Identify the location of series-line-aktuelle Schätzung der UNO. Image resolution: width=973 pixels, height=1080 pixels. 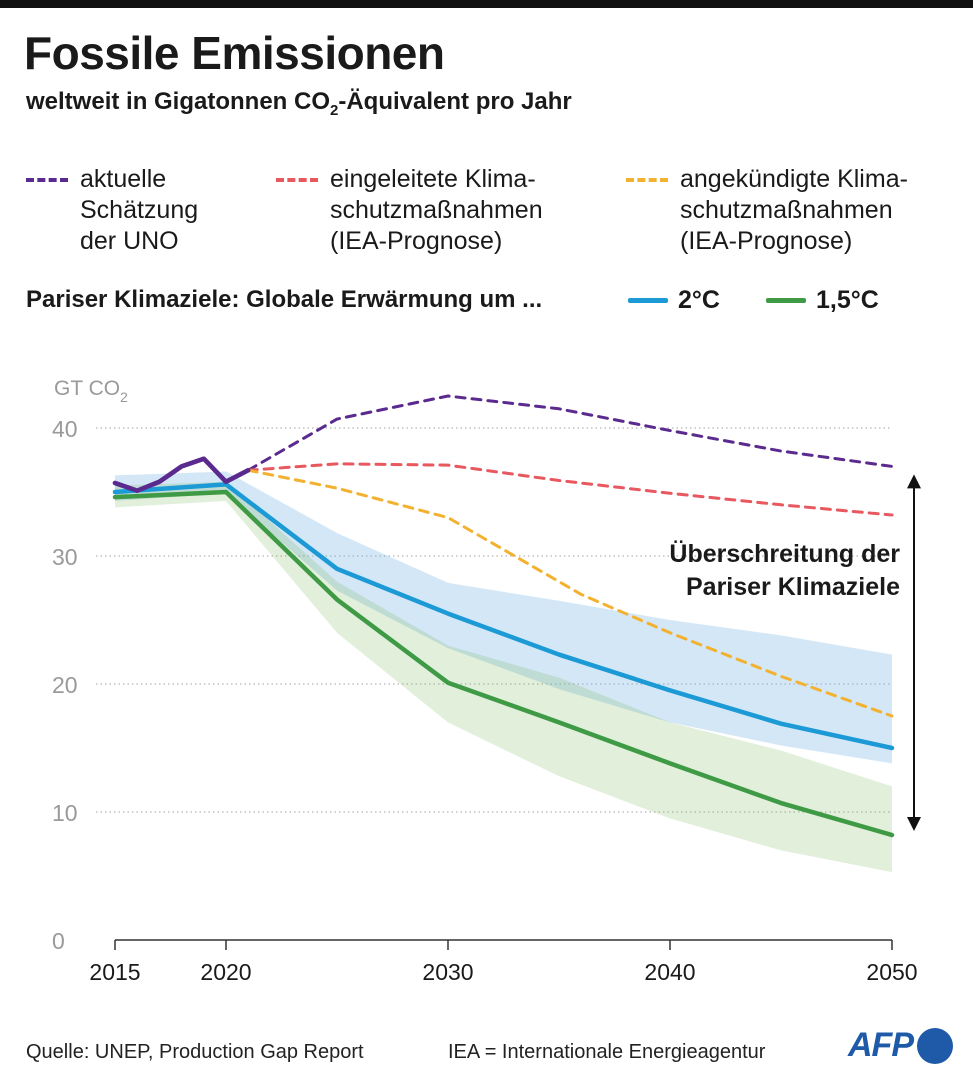
(570, 433).